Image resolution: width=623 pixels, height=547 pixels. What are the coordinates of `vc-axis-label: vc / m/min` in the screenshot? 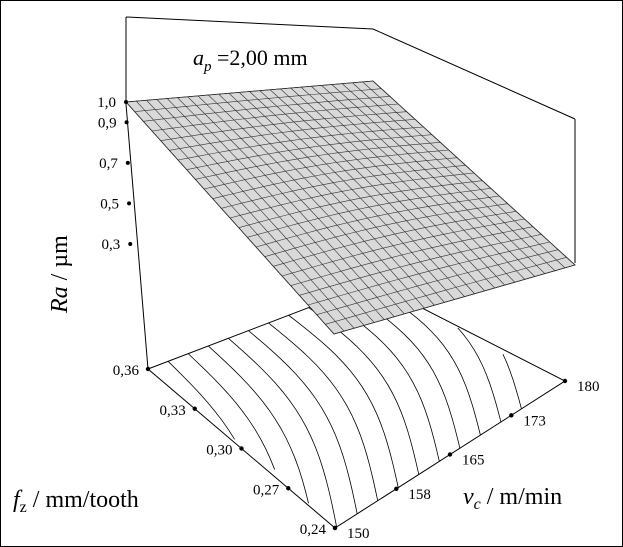 It's located at (512, 498).